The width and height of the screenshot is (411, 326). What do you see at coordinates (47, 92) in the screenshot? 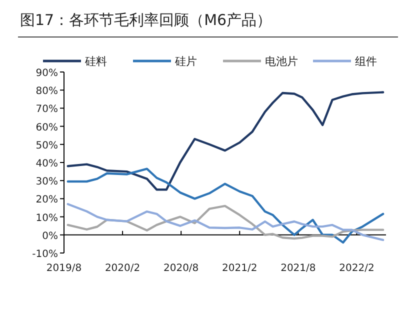
I see `y-tick-label: 80%` at bounding box center [47, 92].